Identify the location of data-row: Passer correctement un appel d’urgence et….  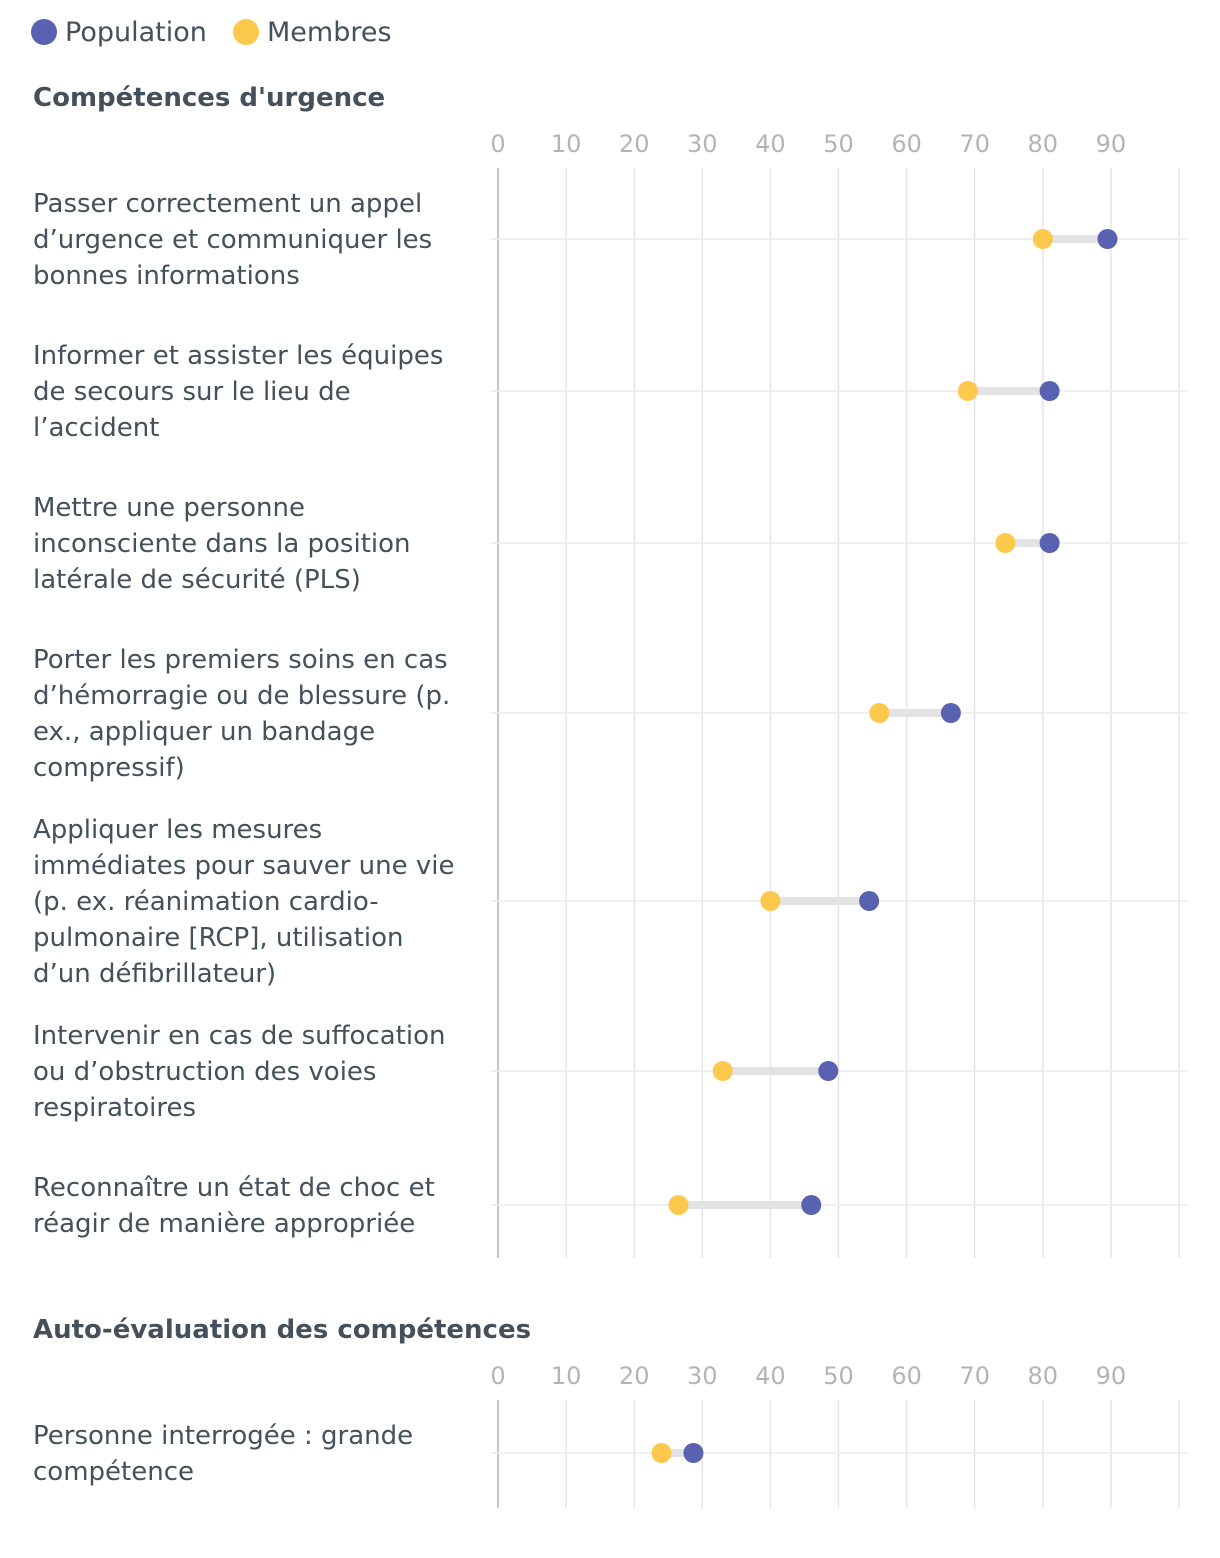
(610, 240).